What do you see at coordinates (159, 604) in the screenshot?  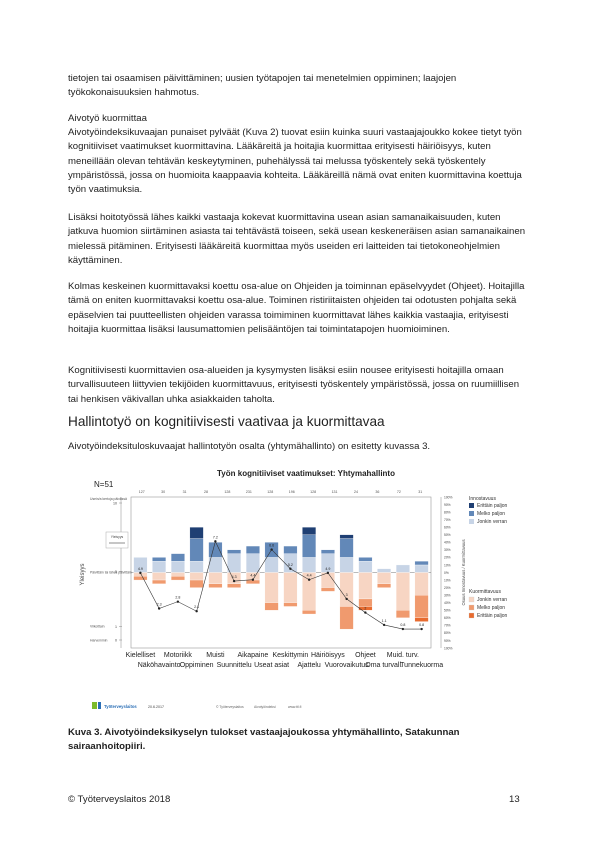 I see `frequency-point-label: 2.3` at bounding box center [159, 604].